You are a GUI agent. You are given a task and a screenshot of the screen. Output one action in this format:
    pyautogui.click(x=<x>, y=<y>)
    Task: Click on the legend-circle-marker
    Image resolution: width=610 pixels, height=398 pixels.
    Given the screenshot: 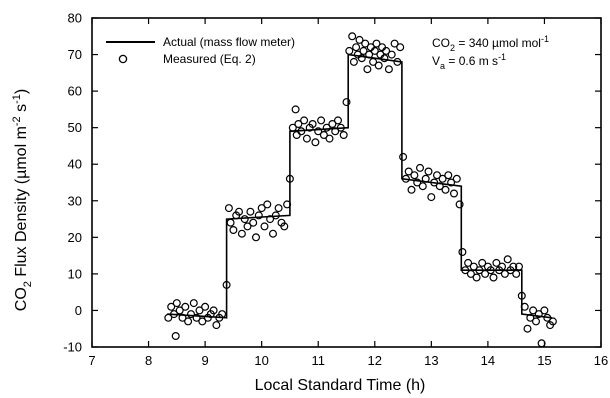 What is the action you would take?
    pyautogui.click(x=123, y=59)
    